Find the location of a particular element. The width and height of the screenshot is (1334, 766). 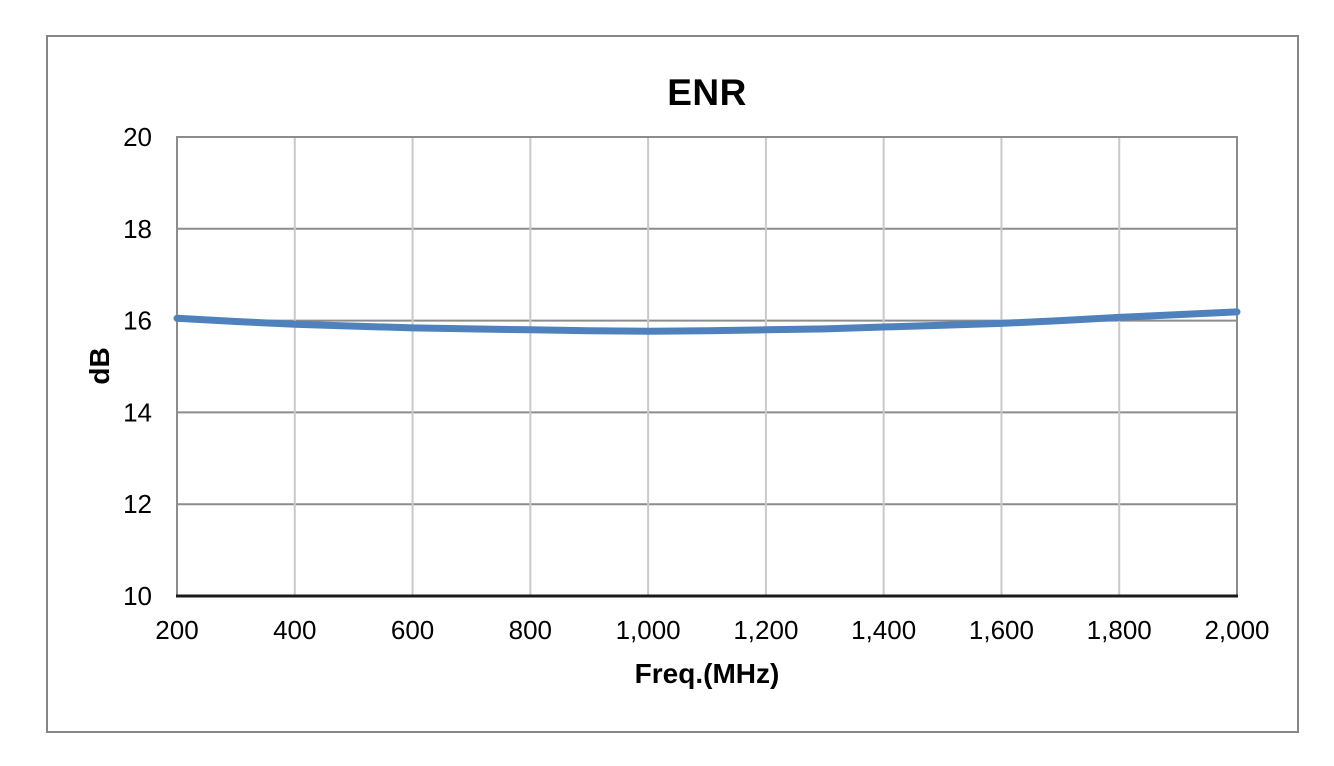

x-tick-label: 200 is located at coordinates (176, 630).